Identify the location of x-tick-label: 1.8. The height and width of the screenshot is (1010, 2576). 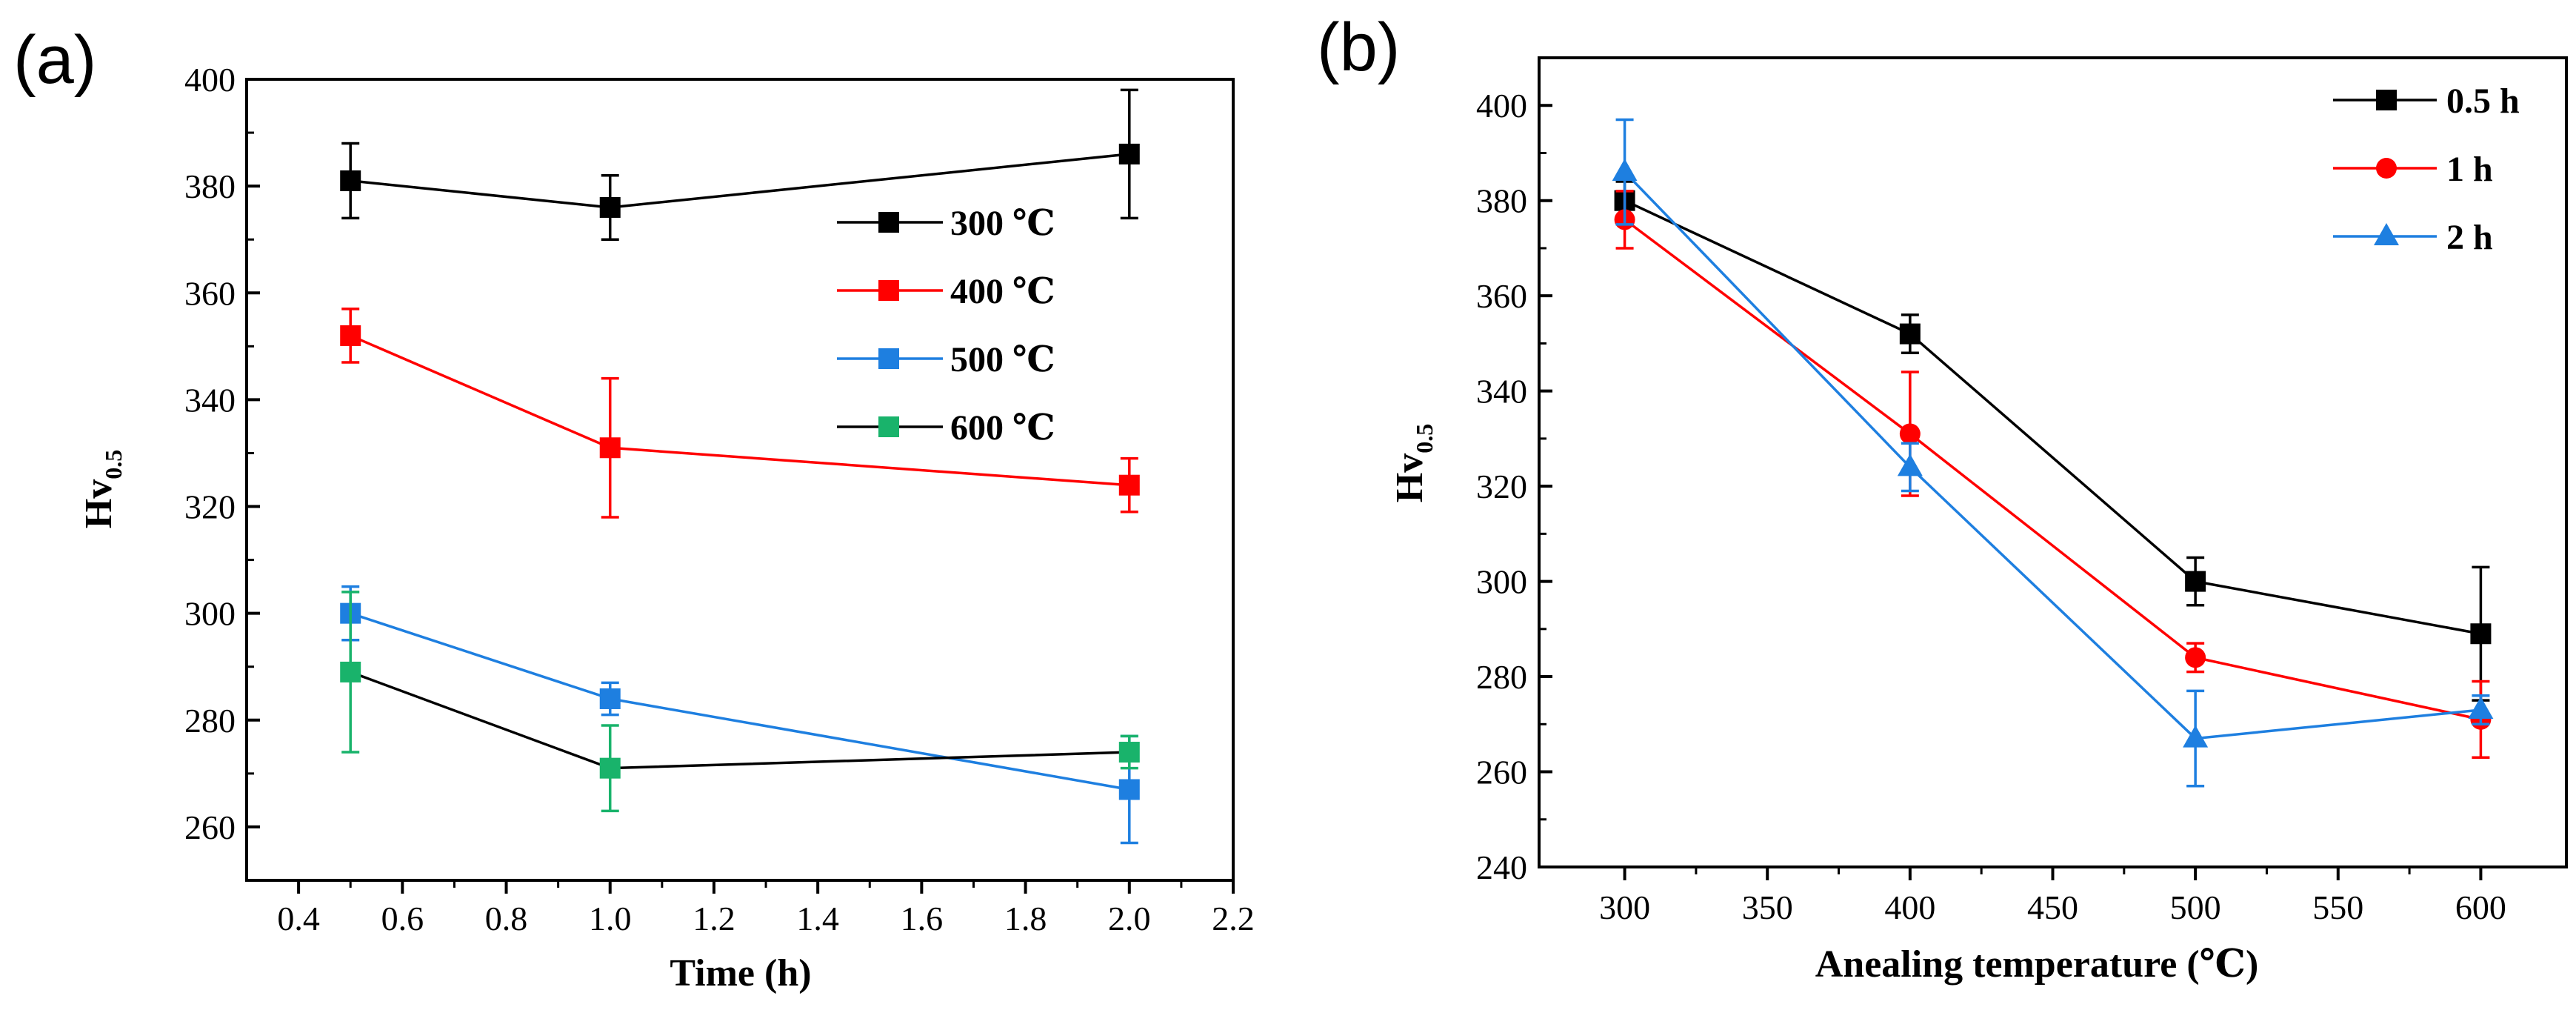
(1025, 918).